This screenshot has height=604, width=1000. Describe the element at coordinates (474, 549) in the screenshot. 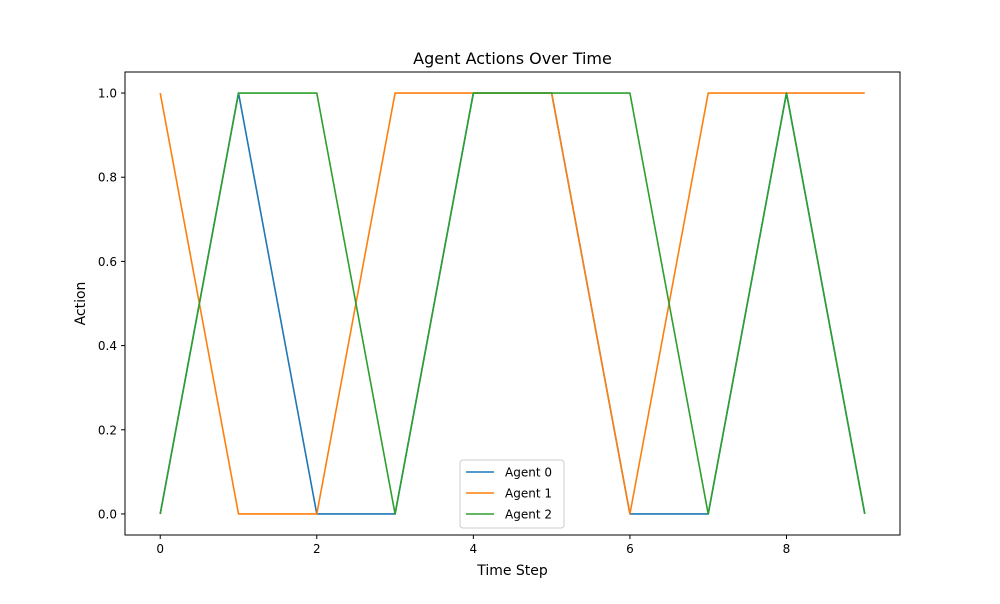

I see `x-tick-label: 4` at that location.